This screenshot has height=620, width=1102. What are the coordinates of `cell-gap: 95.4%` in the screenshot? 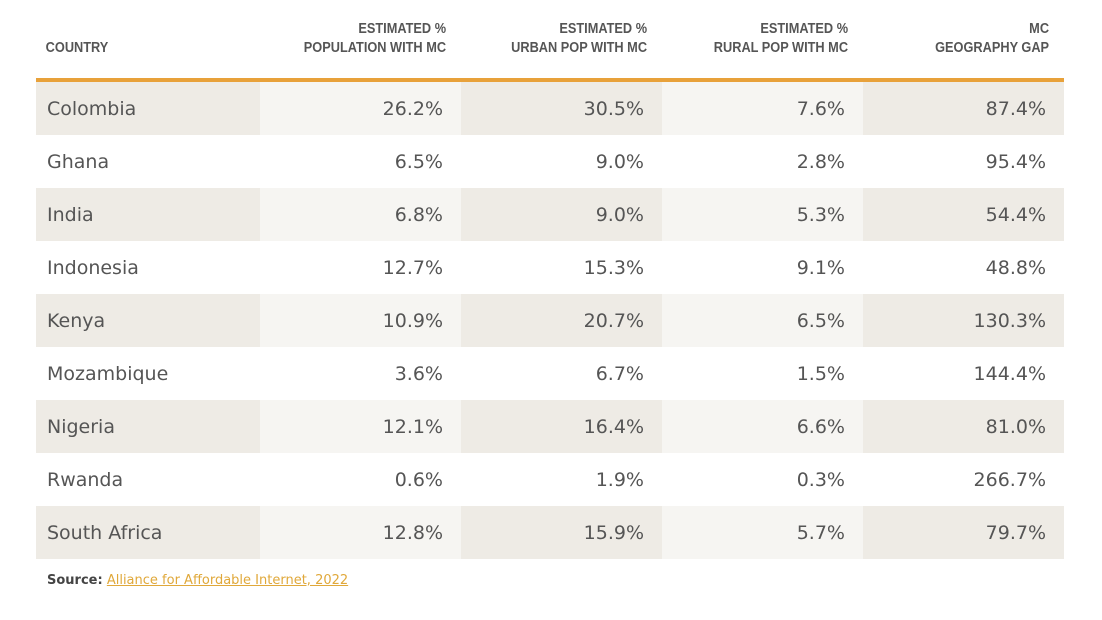 It's located at (1015, 161).